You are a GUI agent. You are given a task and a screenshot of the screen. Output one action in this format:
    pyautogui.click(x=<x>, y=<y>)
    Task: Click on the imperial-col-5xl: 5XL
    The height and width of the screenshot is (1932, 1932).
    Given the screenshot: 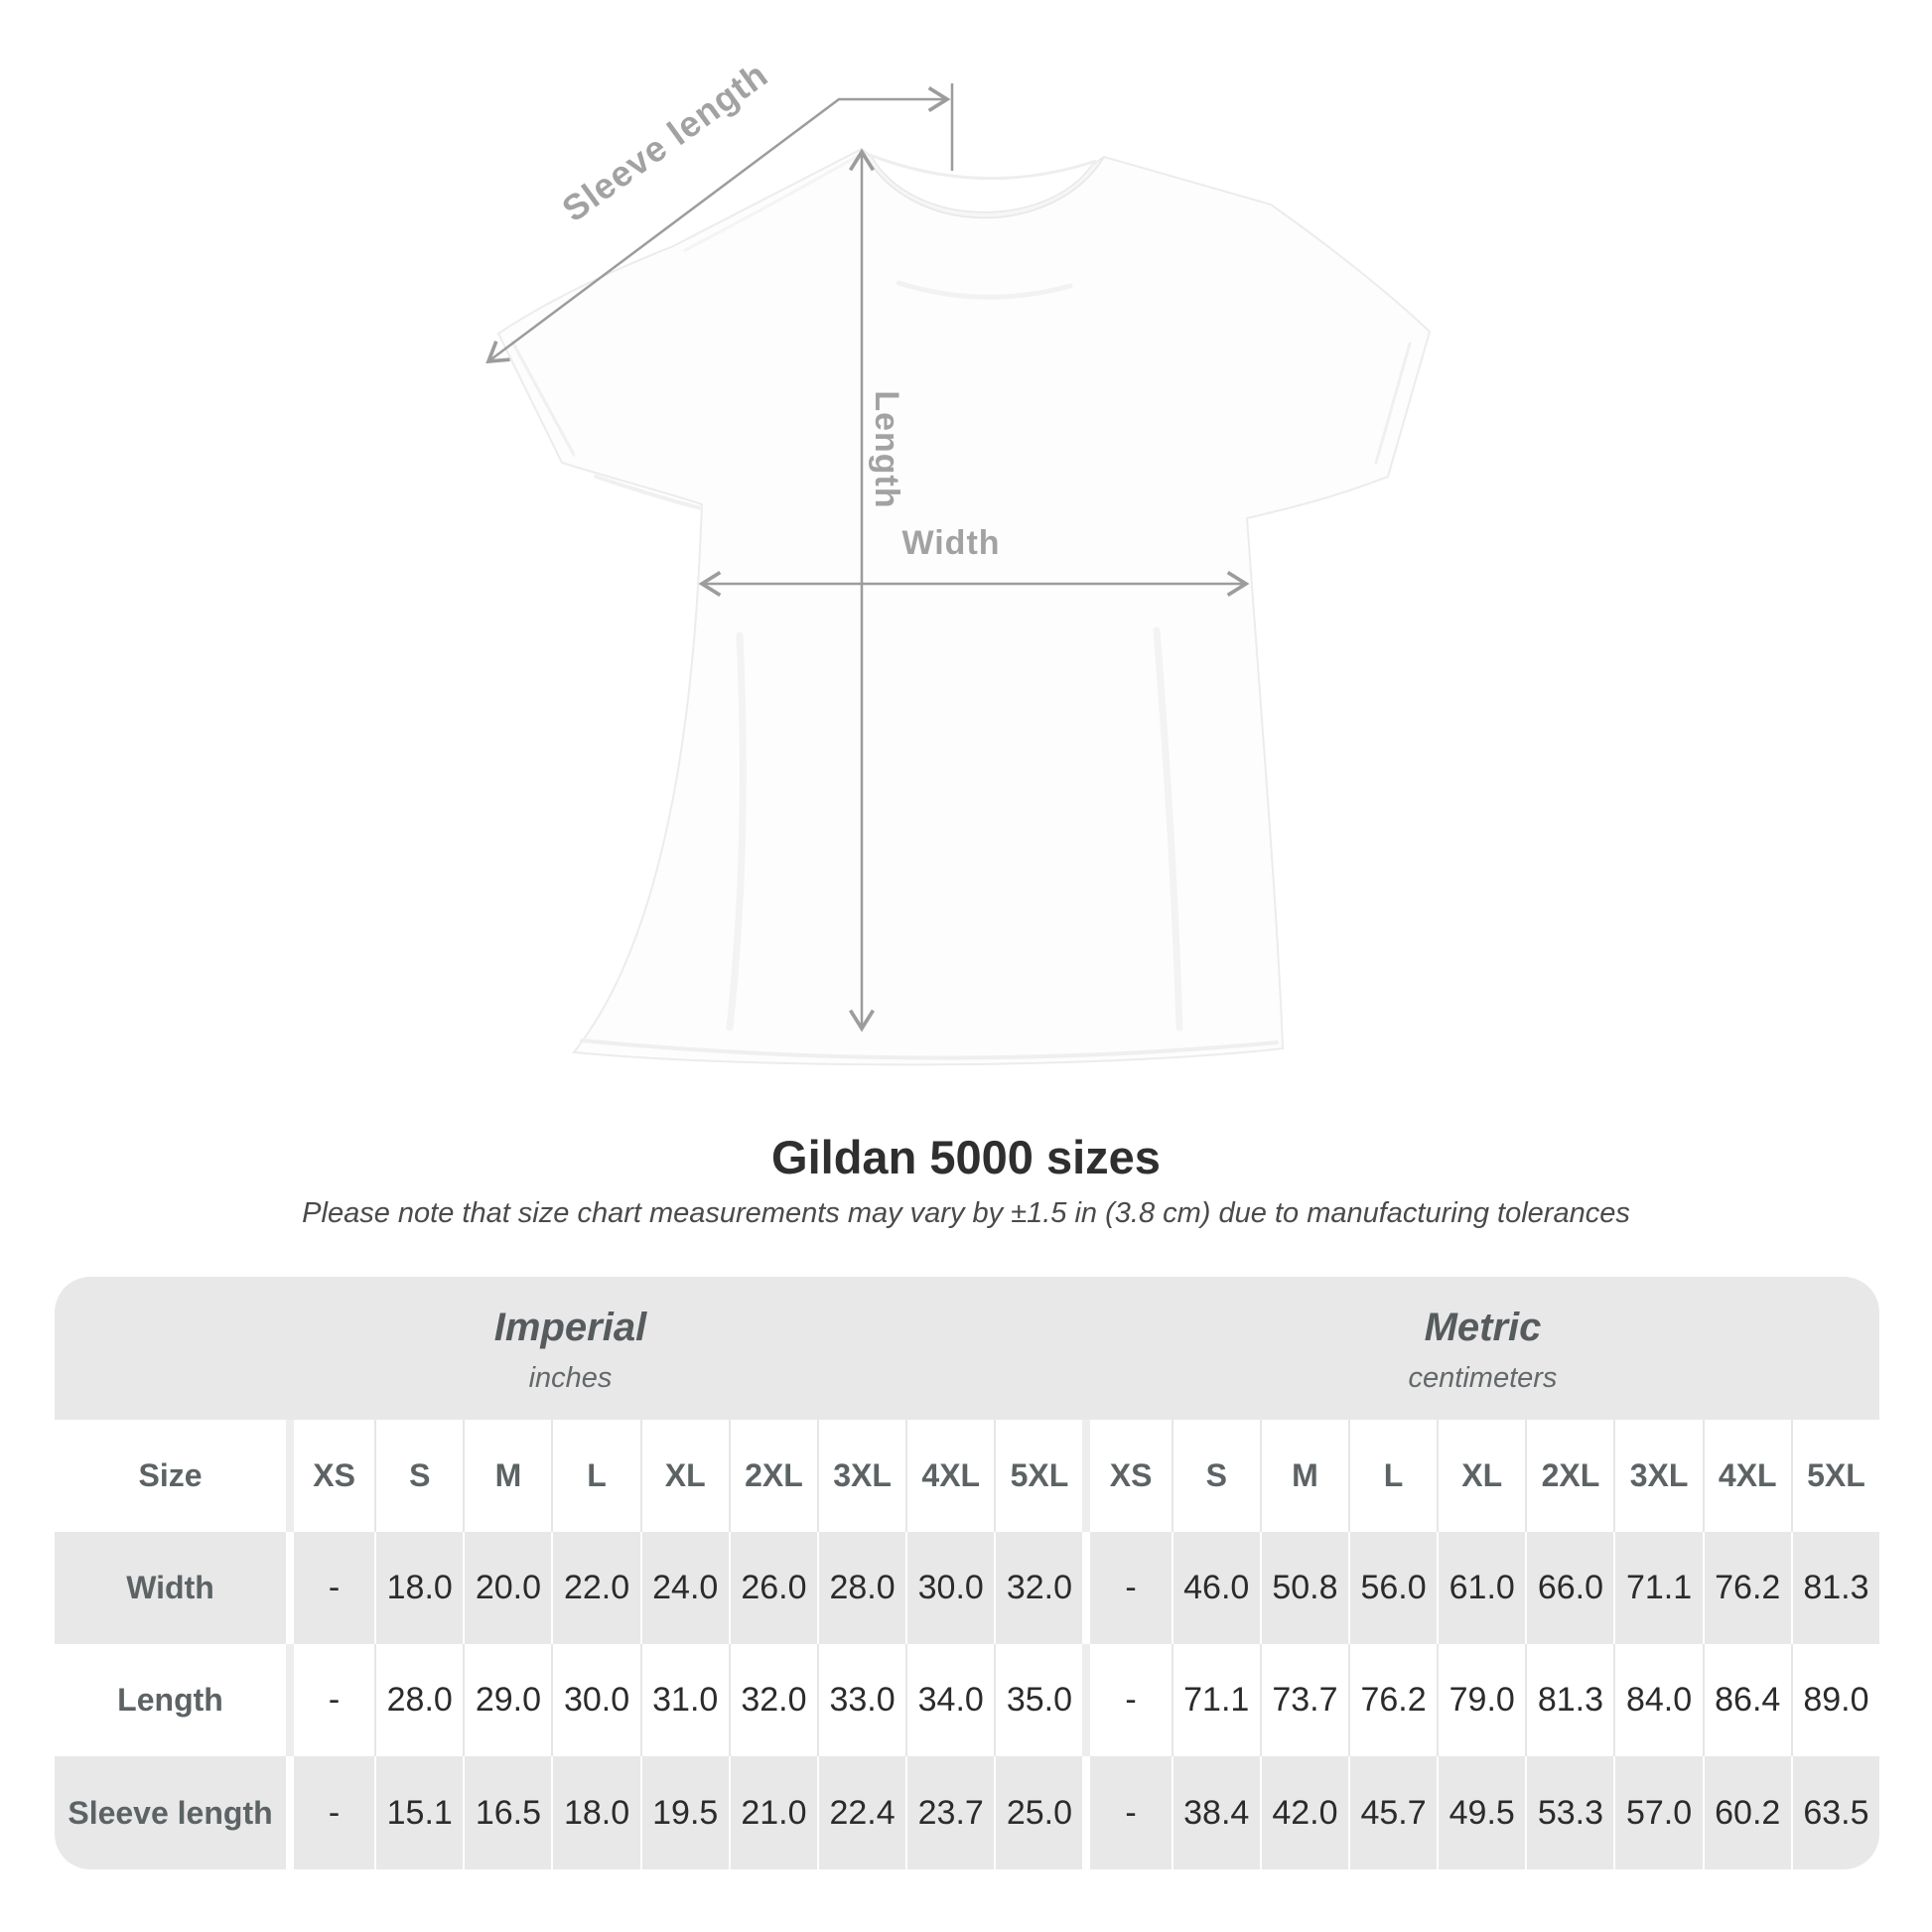 What is the action you would take?
    pyautogui.click(x=1038, y=1476)
    